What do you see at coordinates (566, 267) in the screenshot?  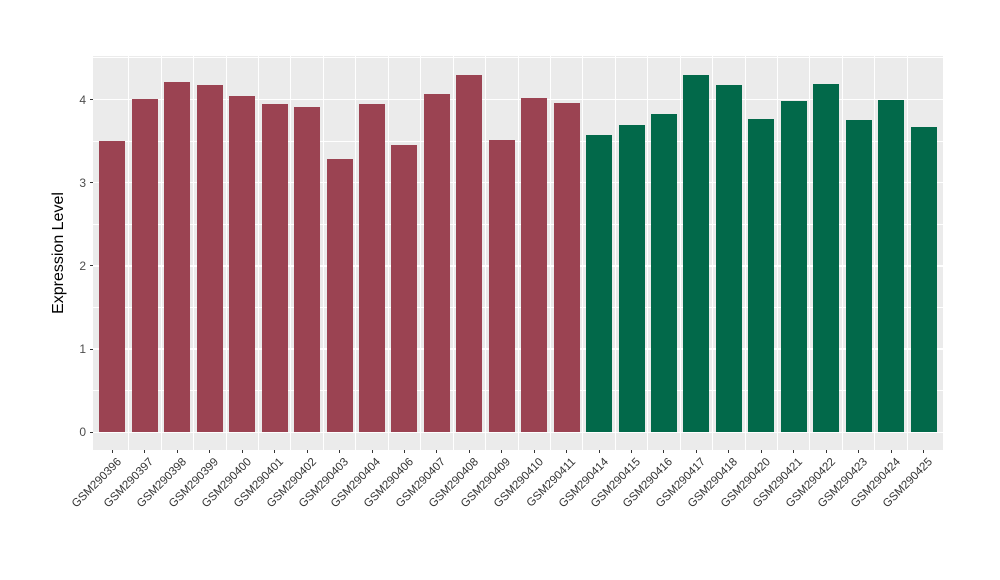 I see `bar-GSM290411` at bounding box center [566, 267].